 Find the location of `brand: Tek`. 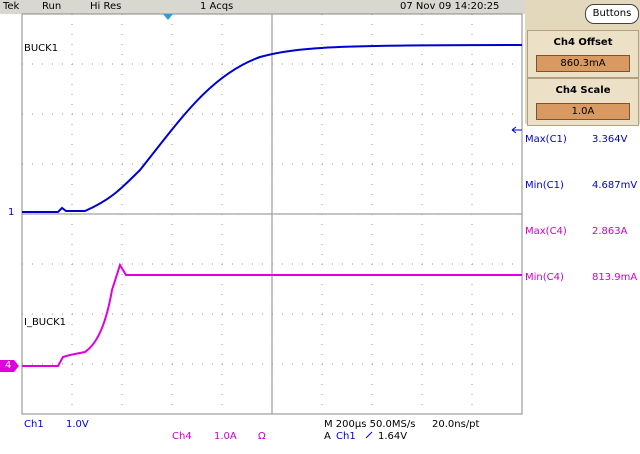

brand: Tek is located at coordinates (11, 6).